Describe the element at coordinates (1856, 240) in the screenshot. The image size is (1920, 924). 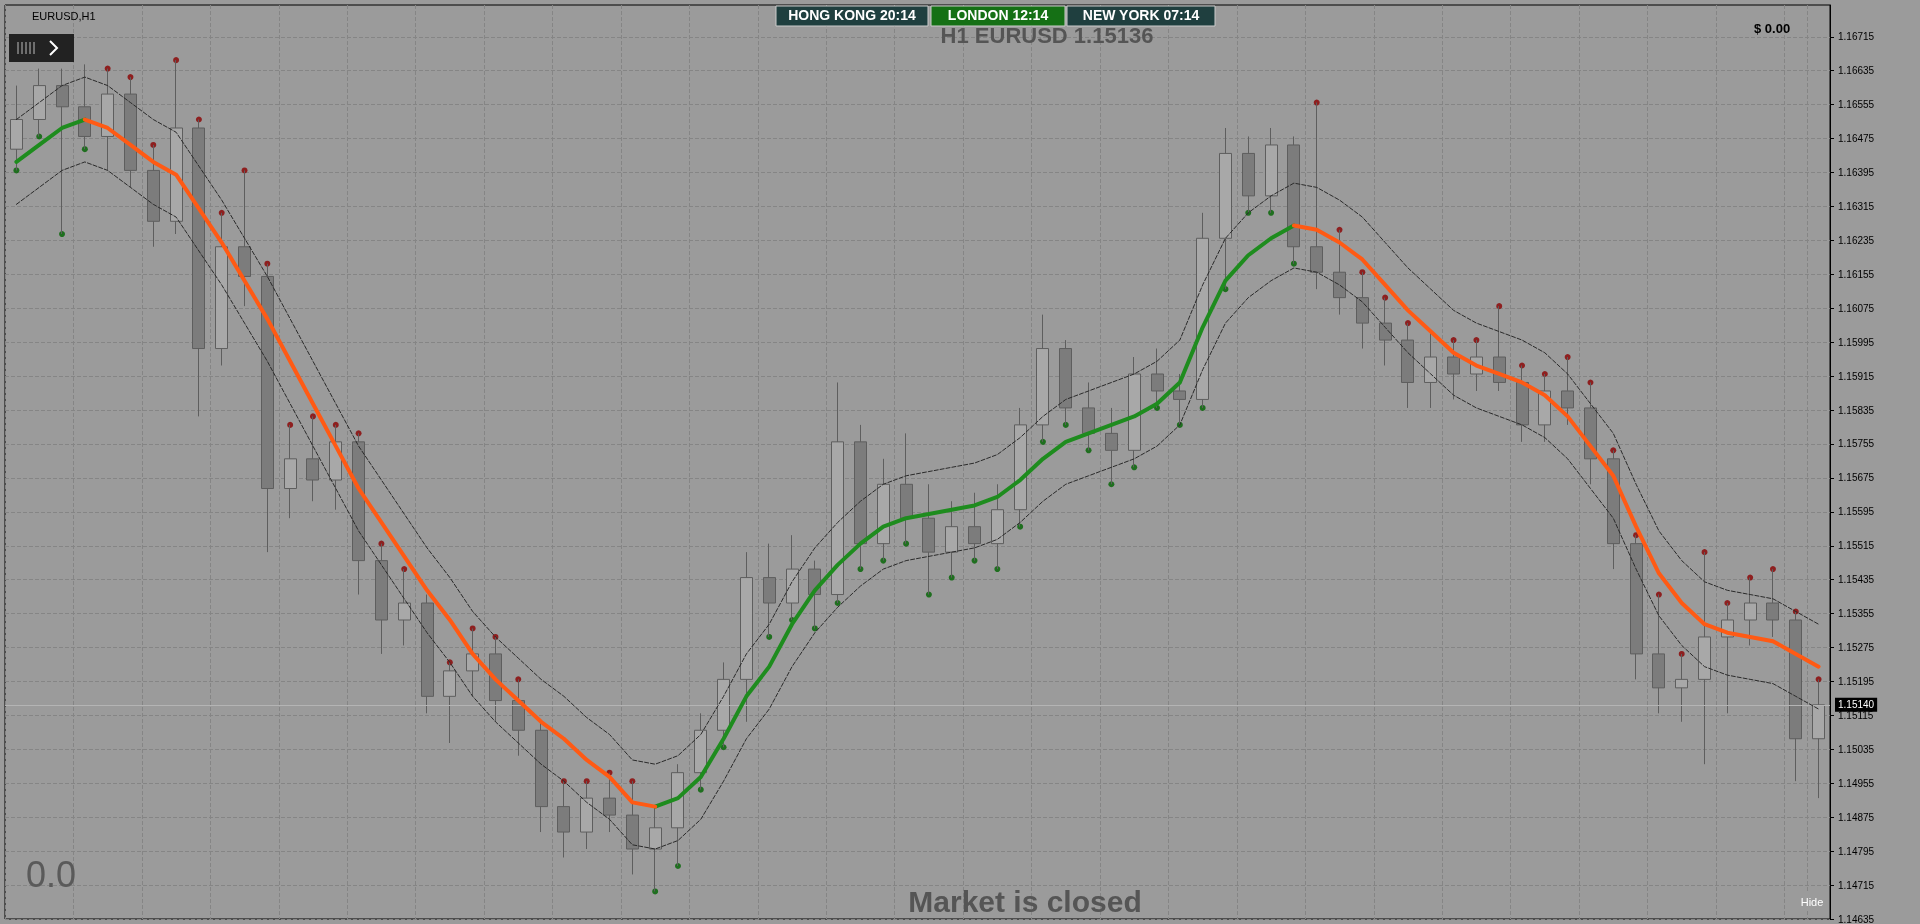
I see `y-tick-label: 1.16235` at that location.